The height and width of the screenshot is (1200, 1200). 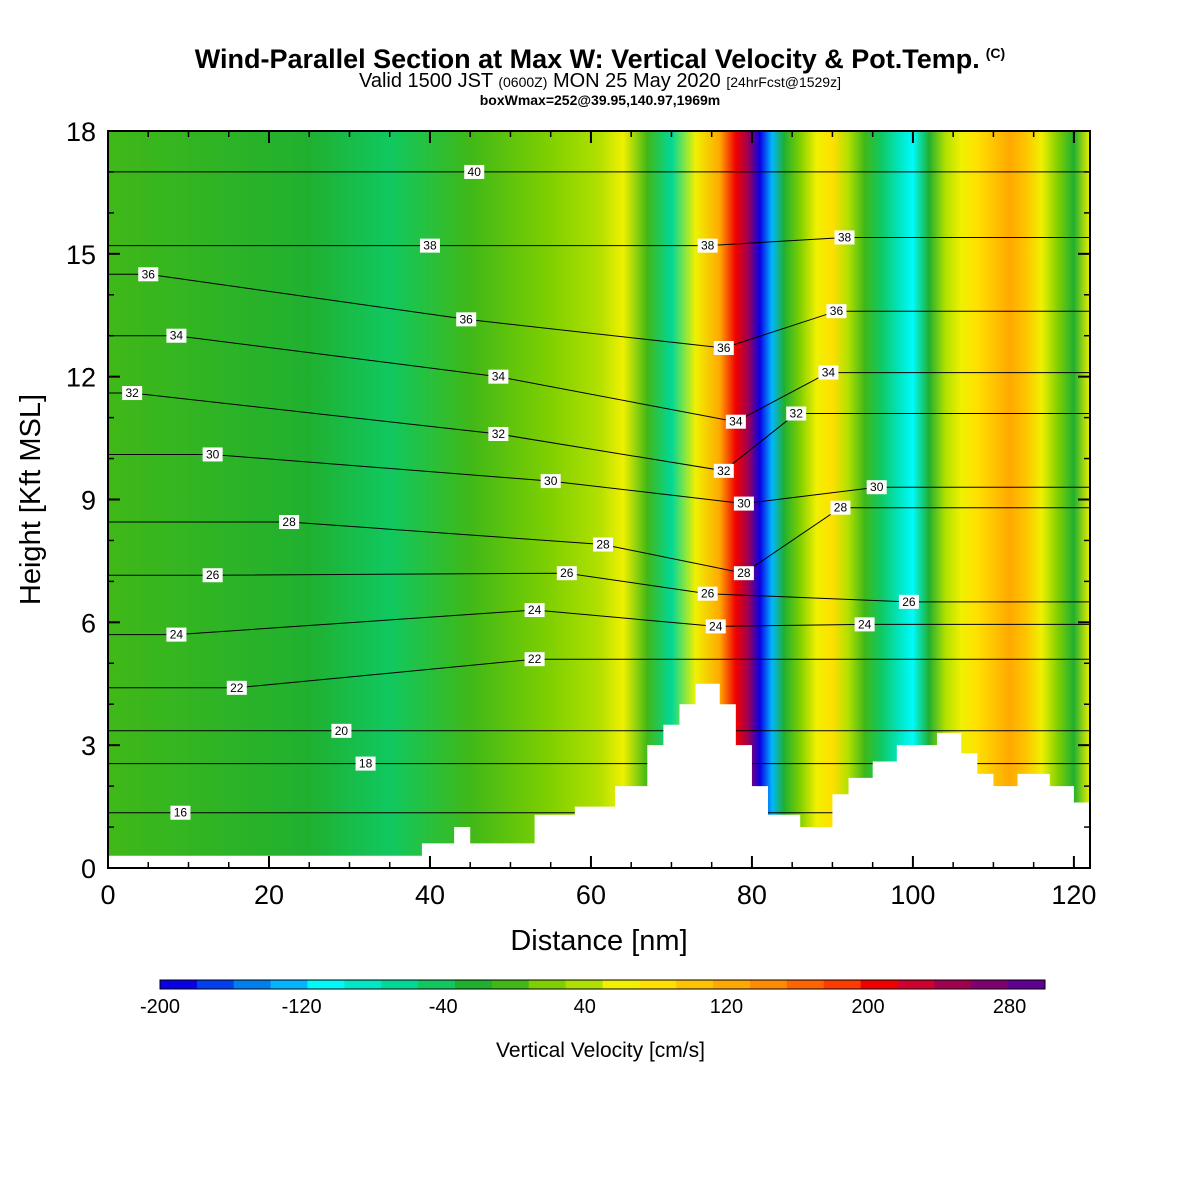 I want to click on colorbar-tick-label: 40, so click(x=585, y=1007).